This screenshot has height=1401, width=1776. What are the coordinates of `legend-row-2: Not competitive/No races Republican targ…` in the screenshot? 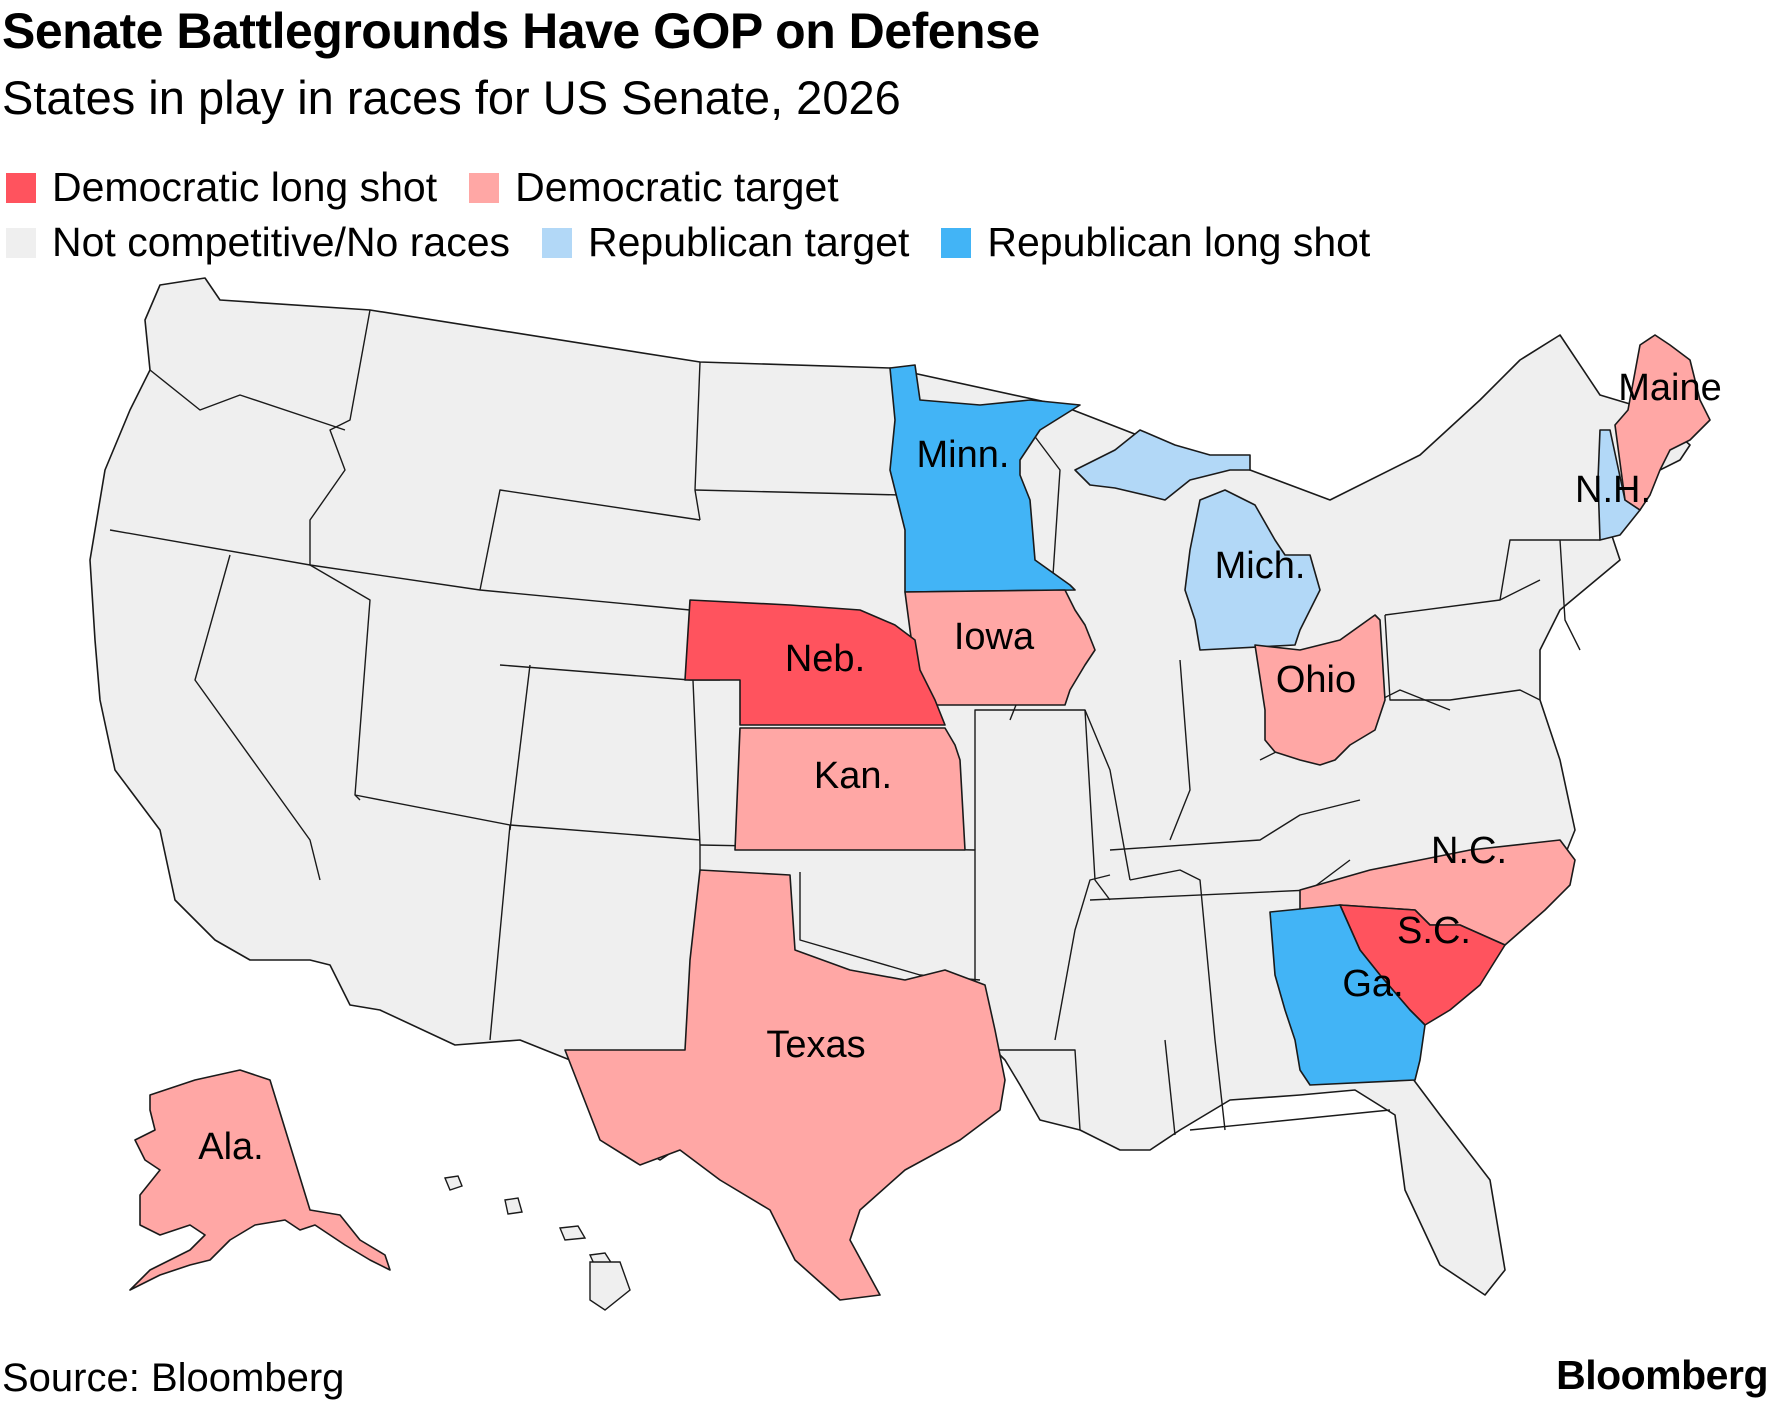 It's located at (806, 242).